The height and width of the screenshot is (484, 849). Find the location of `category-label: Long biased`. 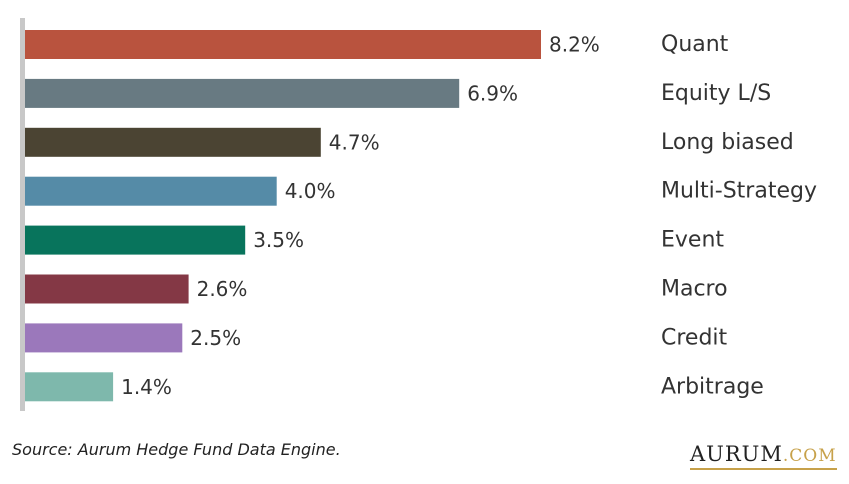

category-label: Long biased is located at coordinates (727, 142).